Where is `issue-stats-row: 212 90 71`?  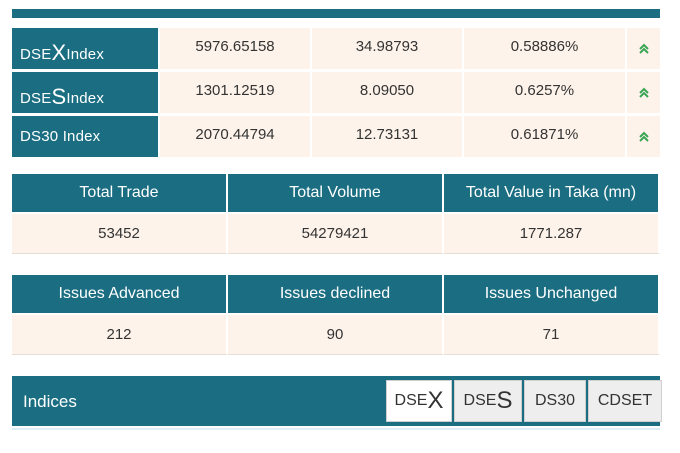
issue-stats-row: 212 90 71 is located at coordinates (336, 335).